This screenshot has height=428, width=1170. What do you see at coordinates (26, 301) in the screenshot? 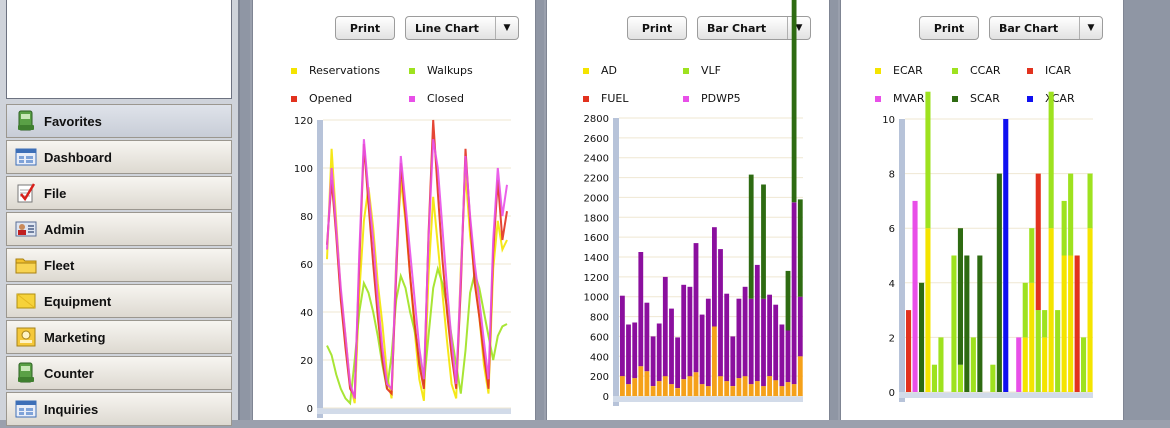
I see `equipment-icon` at bounding box center [26, 301].